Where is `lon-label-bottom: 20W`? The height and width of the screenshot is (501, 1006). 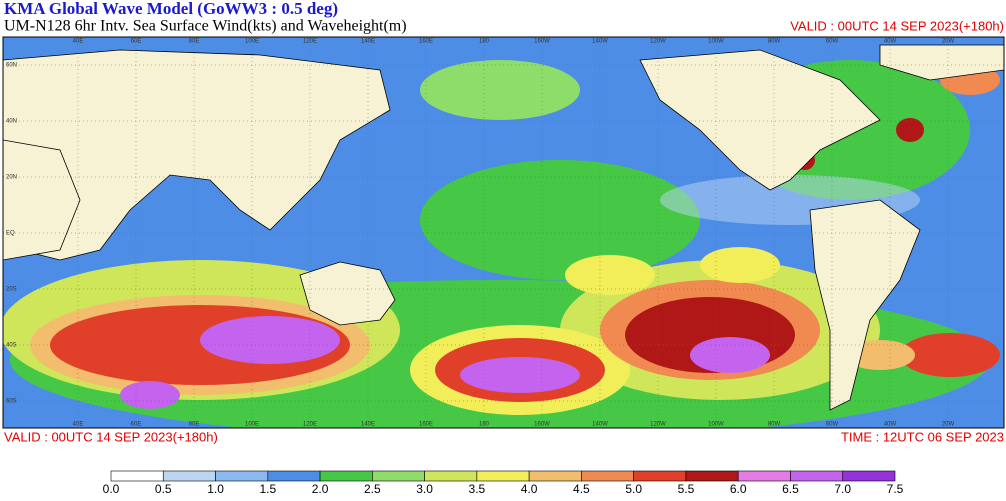 lon-label-bottom: 20W is located at coordinates (948, 425).